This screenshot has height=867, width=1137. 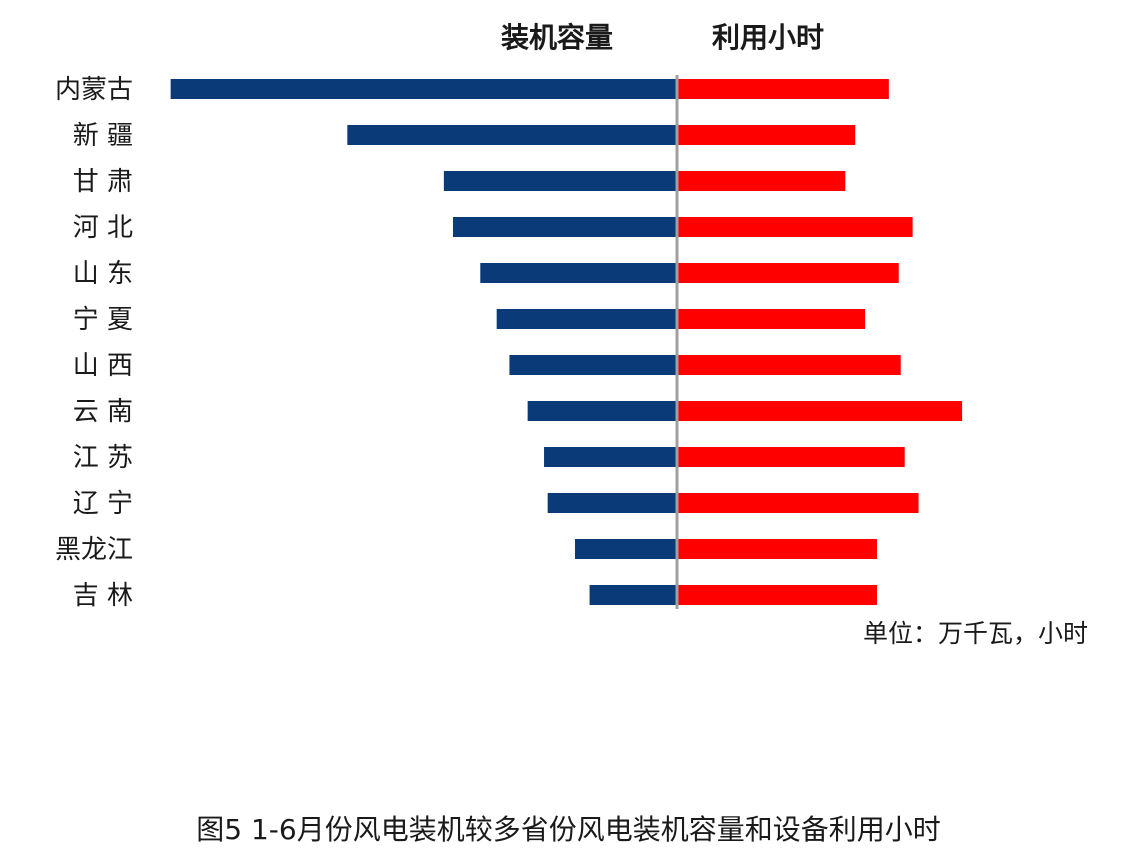 I want to click on category-label: 黑龙江, so click(x=94, y=550).